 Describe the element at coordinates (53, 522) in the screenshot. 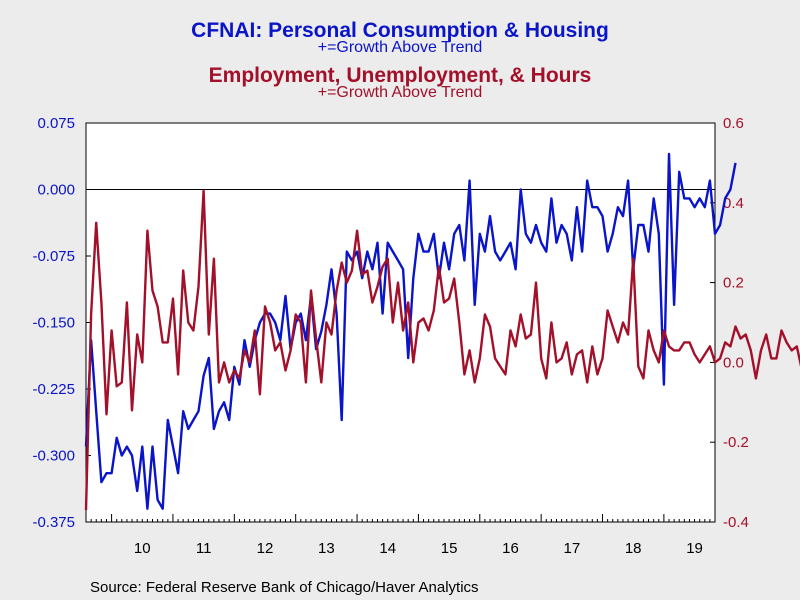

I see `left-axis-tick-label: -0.375` at that location.